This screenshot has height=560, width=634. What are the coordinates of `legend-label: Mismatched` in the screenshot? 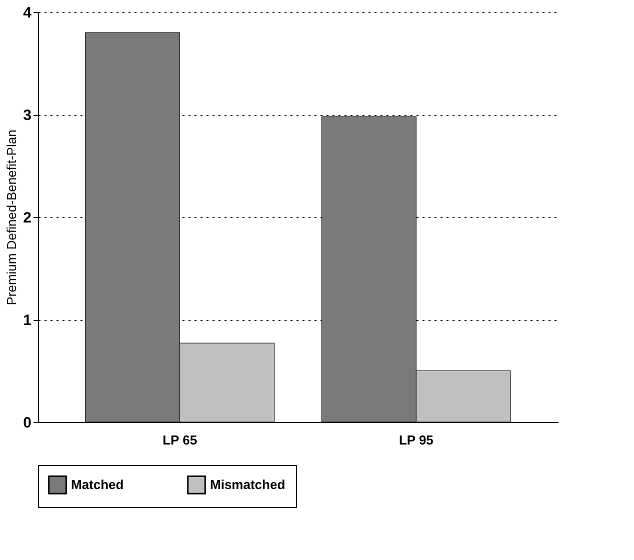 It's located at (248, 484).